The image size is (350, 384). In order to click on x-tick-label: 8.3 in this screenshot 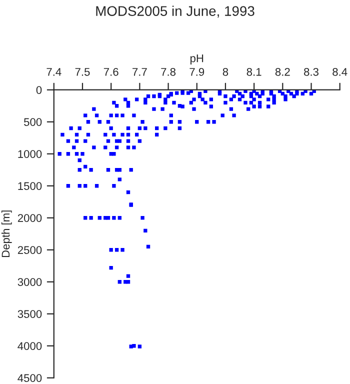, I will do `click(311, 72)`.